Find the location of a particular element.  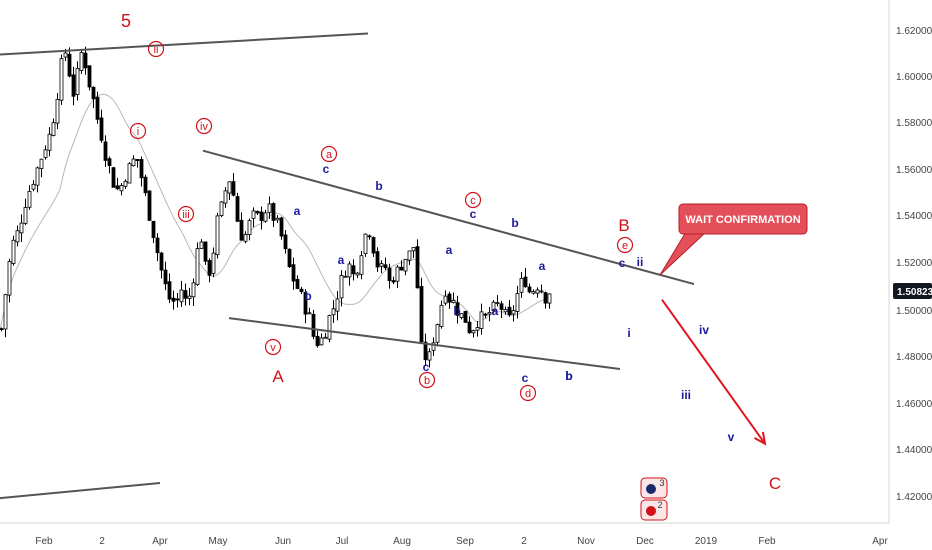

x-tick-label: Dec is located at coordinates (645, 541).